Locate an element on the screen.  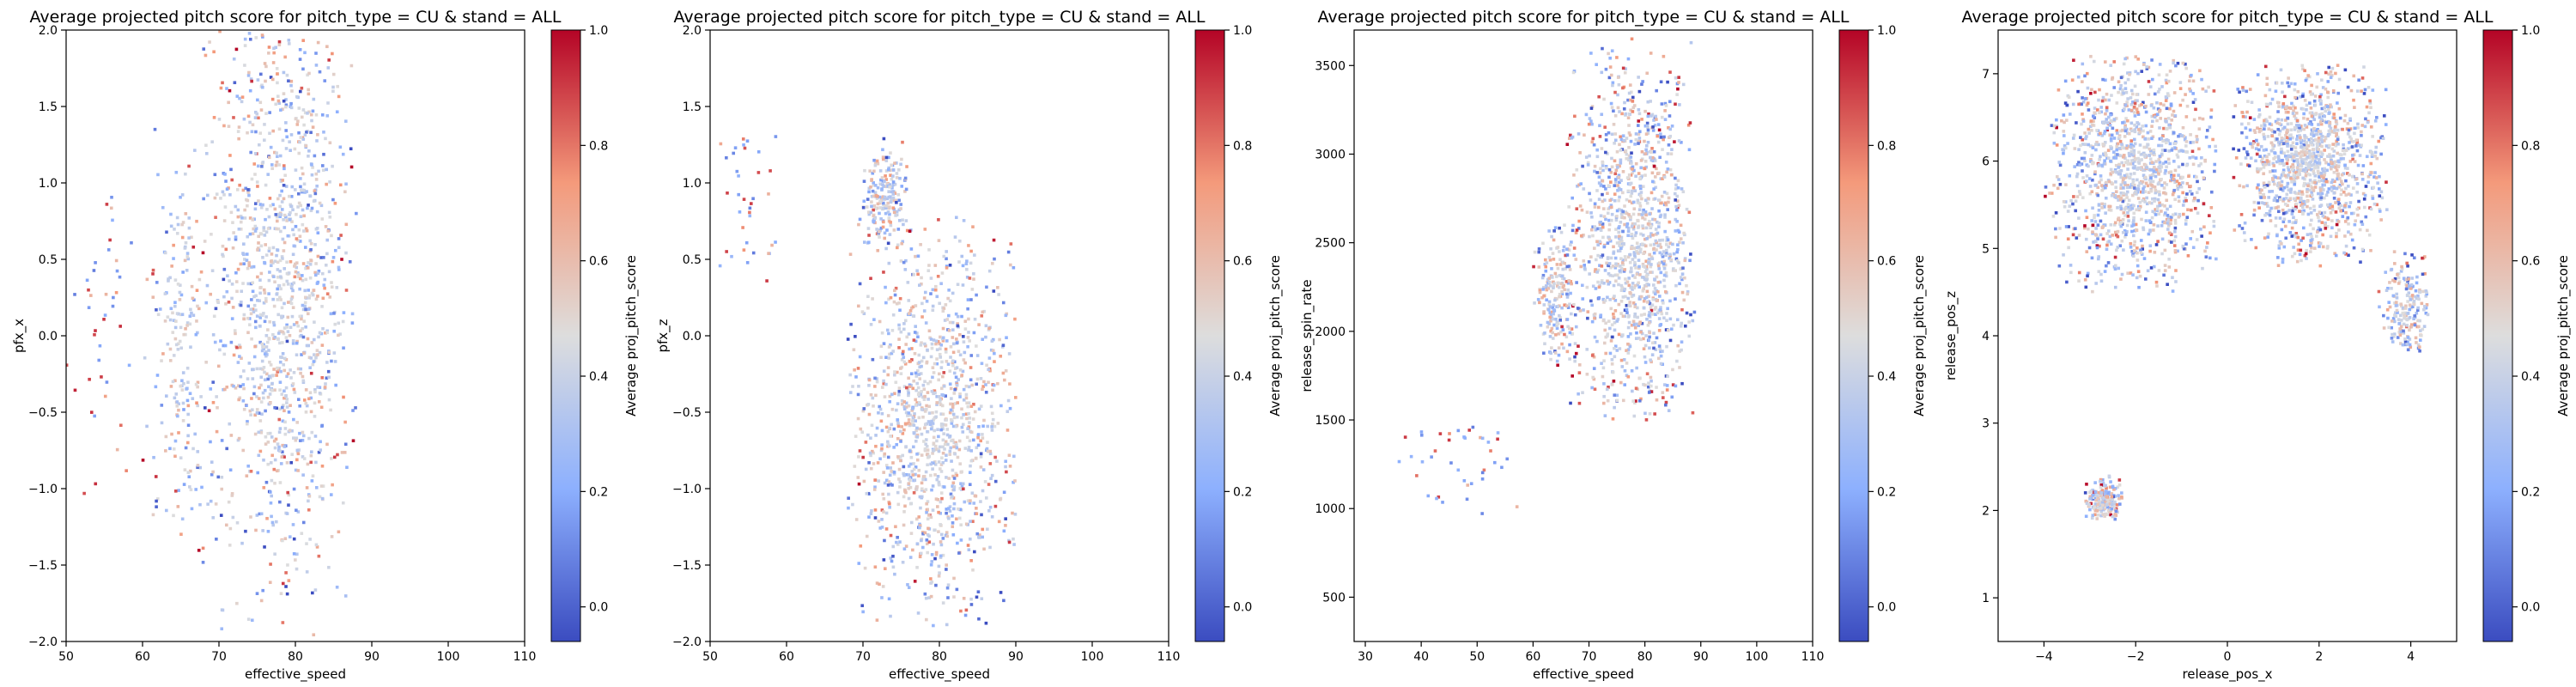
colorbar-tick-label: 0.4 is located at coordinates (1243, 377).